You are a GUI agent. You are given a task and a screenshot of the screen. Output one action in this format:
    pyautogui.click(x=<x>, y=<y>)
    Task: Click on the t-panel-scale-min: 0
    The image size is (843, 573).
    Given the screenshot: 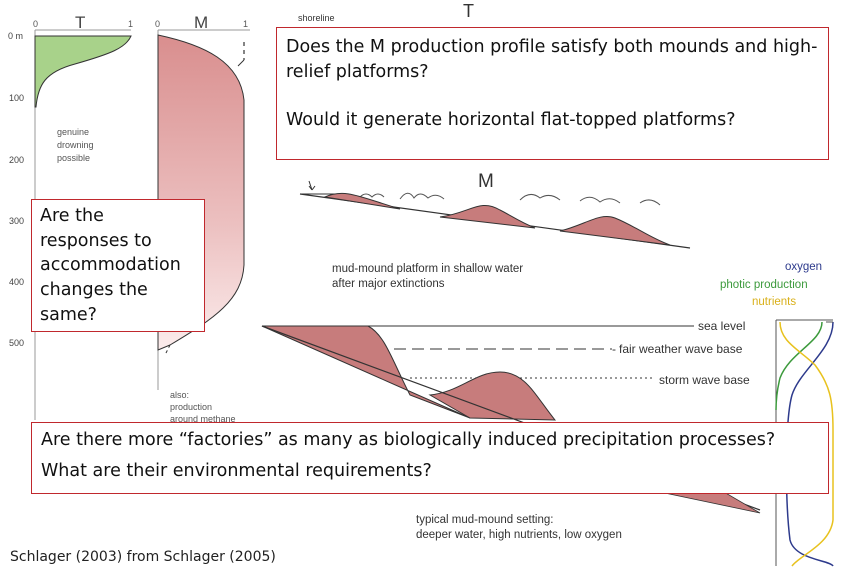 What is the action you would take?
    pyautogui.click(x=35, y=24)
    